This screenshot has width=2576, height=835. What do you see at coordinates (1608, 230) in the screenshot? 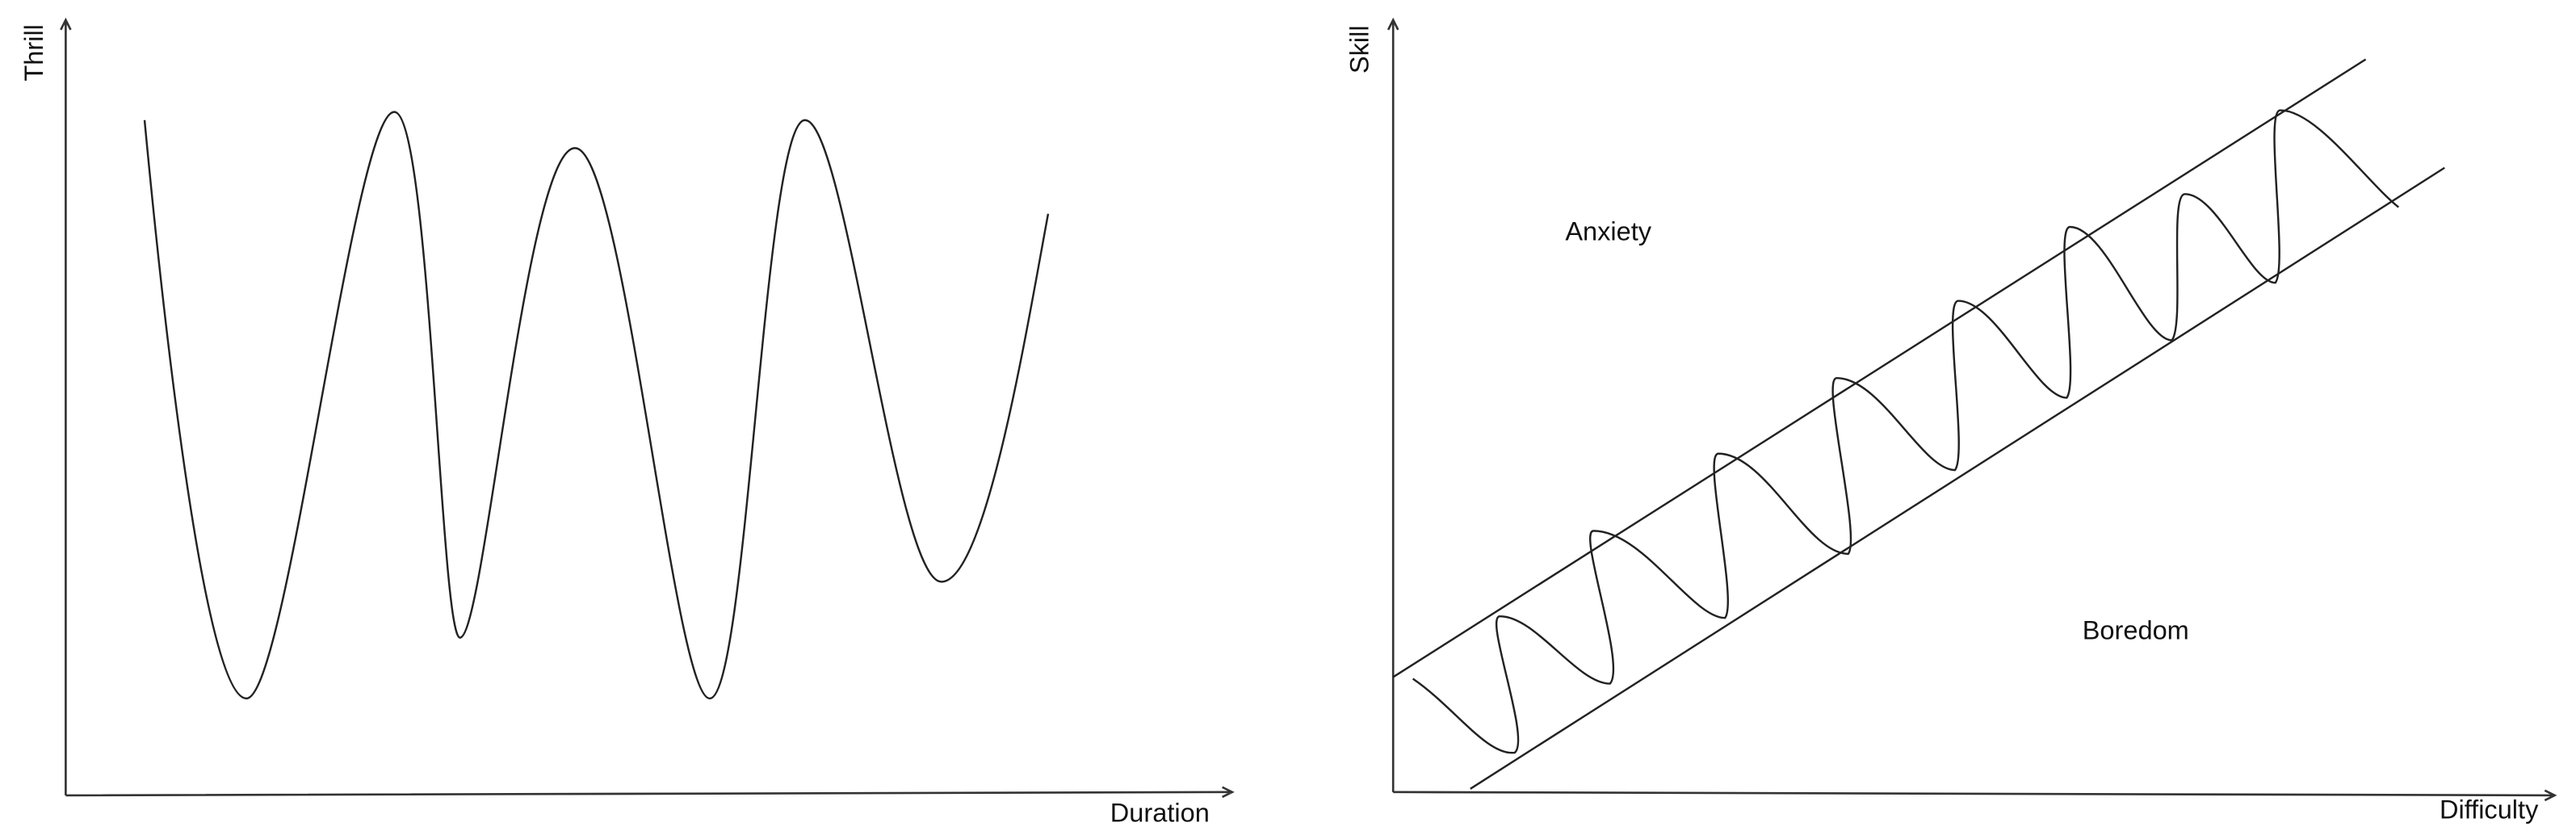
I see `region-label: Anxiety` at bounding box center [1608, 230].